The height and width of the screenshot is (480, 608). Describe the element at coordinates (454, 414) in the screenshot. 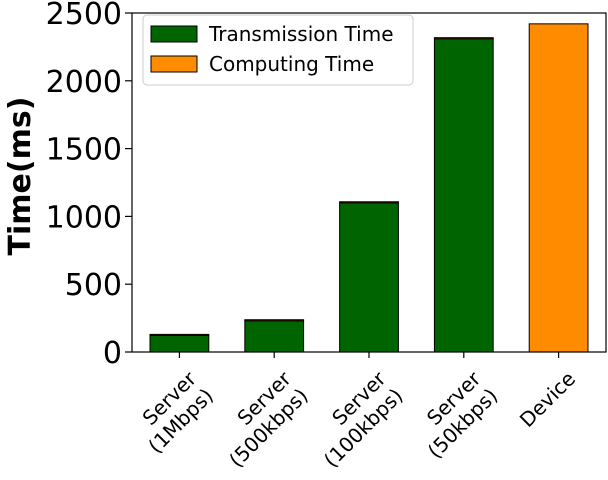

I see `x-tick-label: Server(50kbps)` at that location.